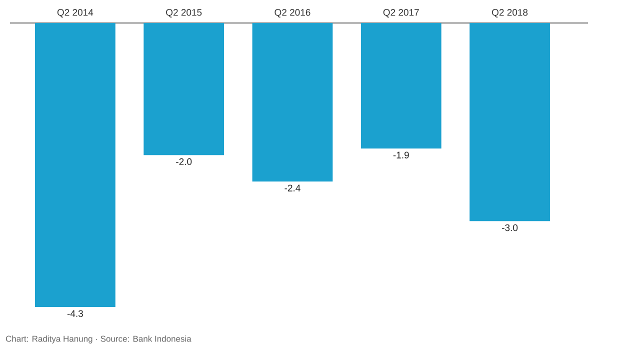 Image resolution: width=620 pixels, height=349 pixels. What do you see at coordinates (184, 162) in the screenshot?
I see `data-label: -2.0` at bounding box center [184, 162].